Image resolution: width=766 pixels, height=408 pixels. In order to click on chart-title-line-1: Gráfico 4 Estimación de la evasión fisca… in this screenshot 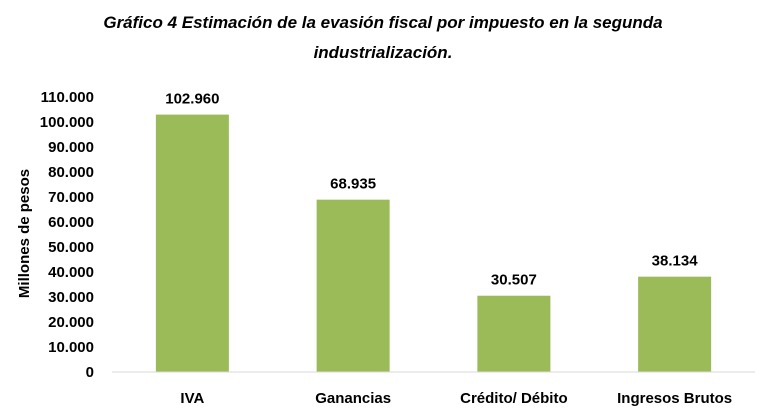, I will do `click(383, 22)`.